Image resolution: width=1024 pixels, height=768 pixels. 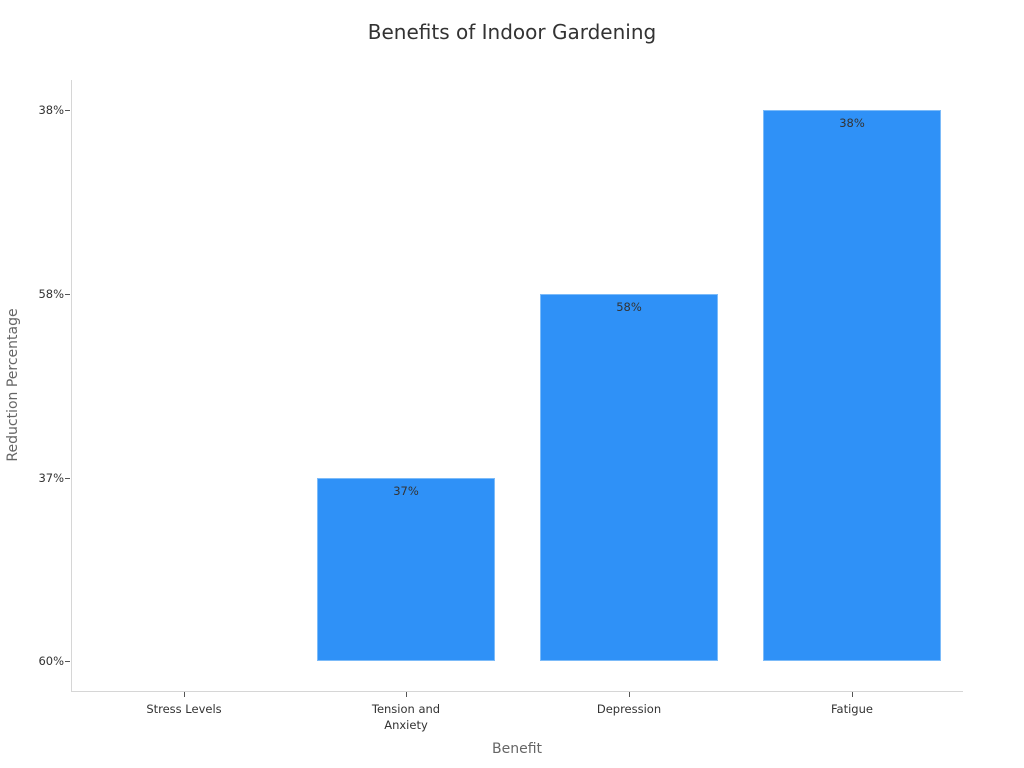 What do you see at coordinates (35, 297) in the screenshot?
I see `y-tick: 58%` at bounding box center [35, 297].